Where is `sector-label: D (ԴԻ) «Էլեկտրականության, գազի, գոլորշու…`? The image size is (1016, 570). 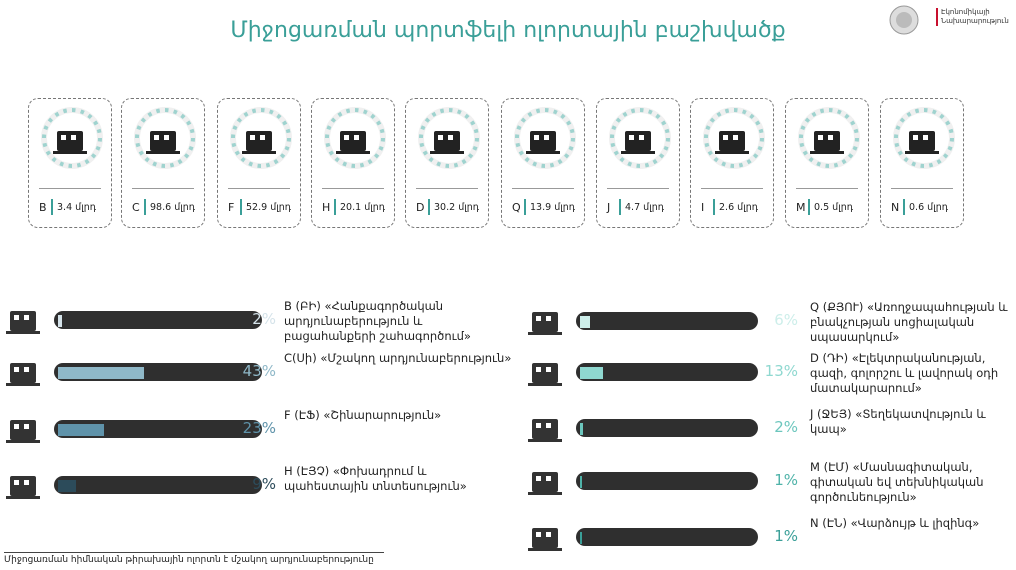 sector-label: D (ԴԻ) «Էլեկտրականության, գազի, գոլորշու… is located at coordinates (904, 373).